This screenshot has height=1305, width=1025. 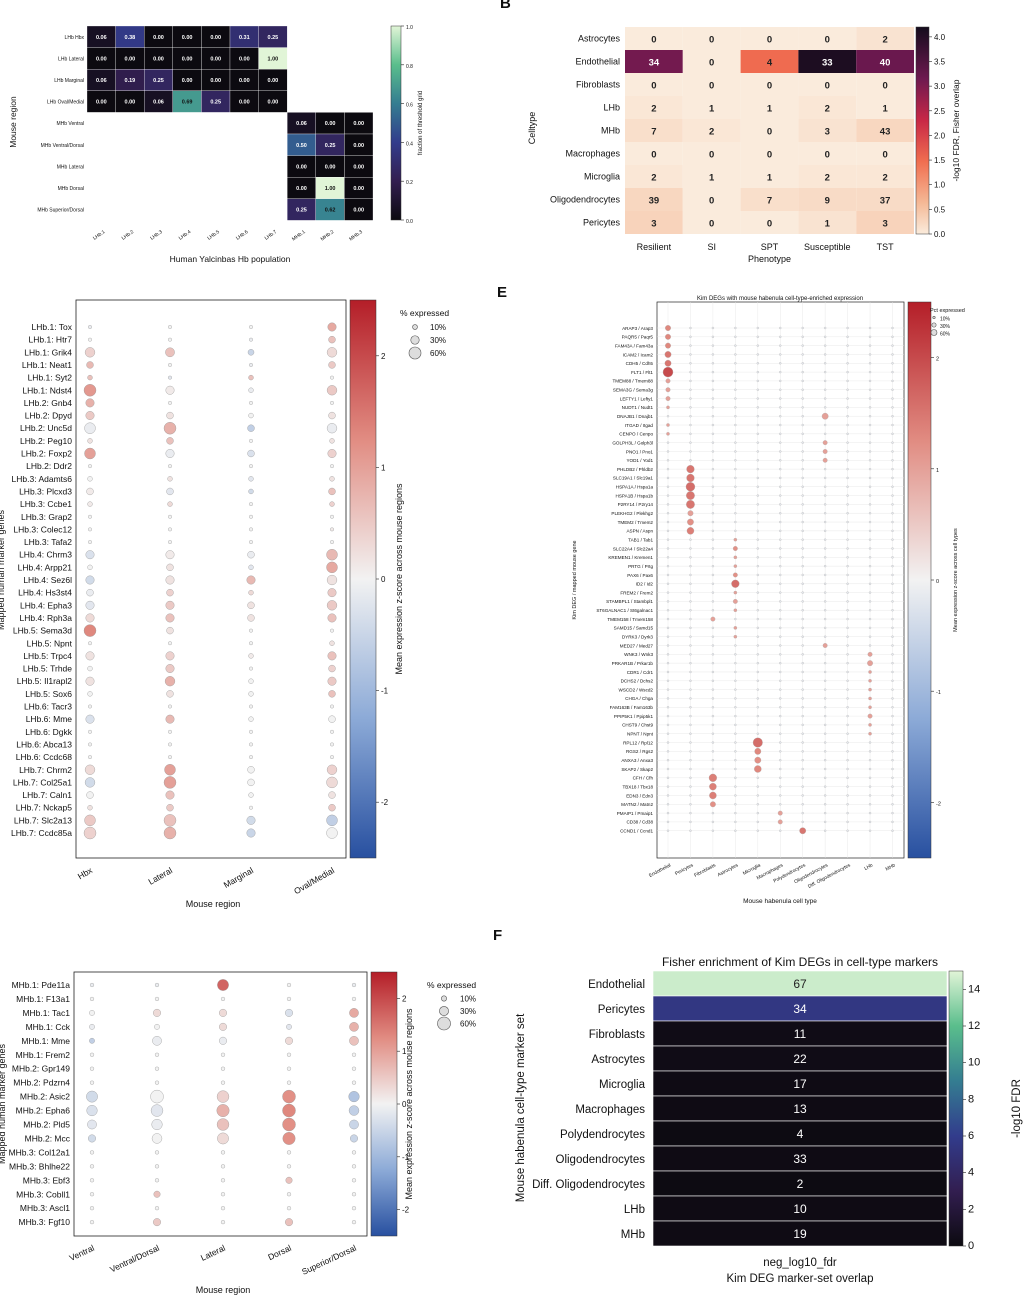 I want to click on col-label: LHb.1, so click(x=99, y=235).